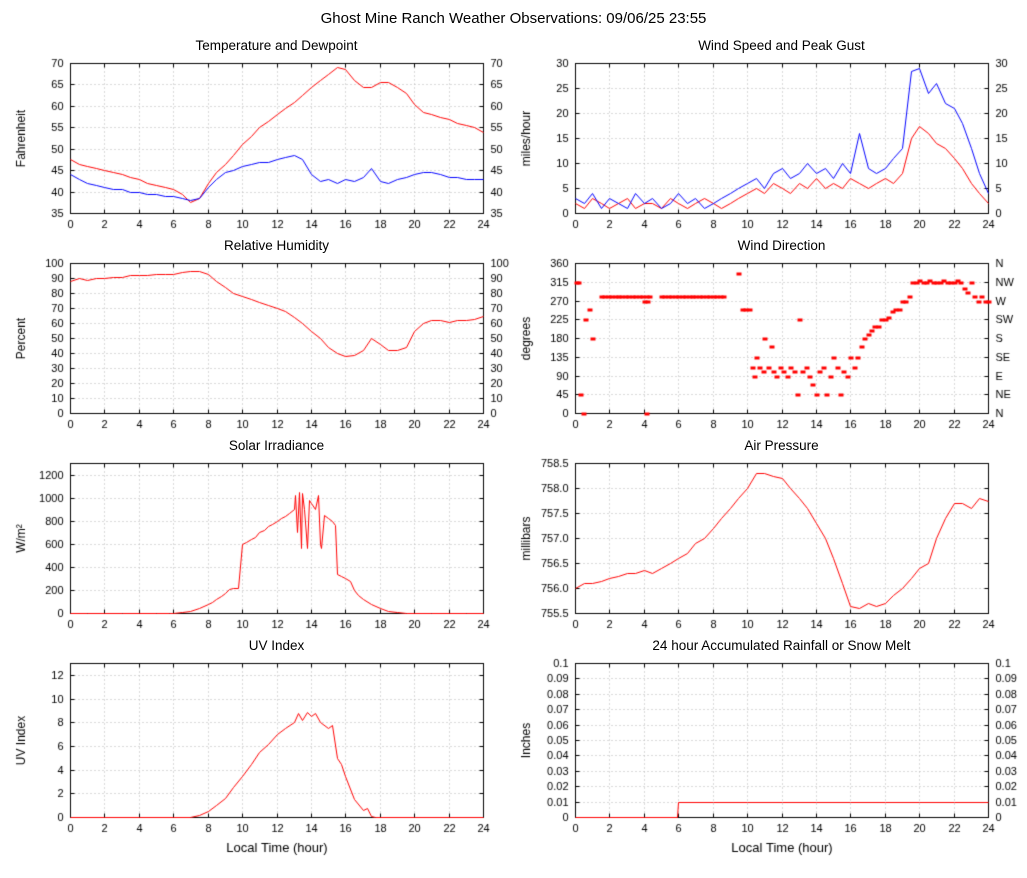  I want to click on chart-air-pressure: Air Pressure, so click(765, 535).